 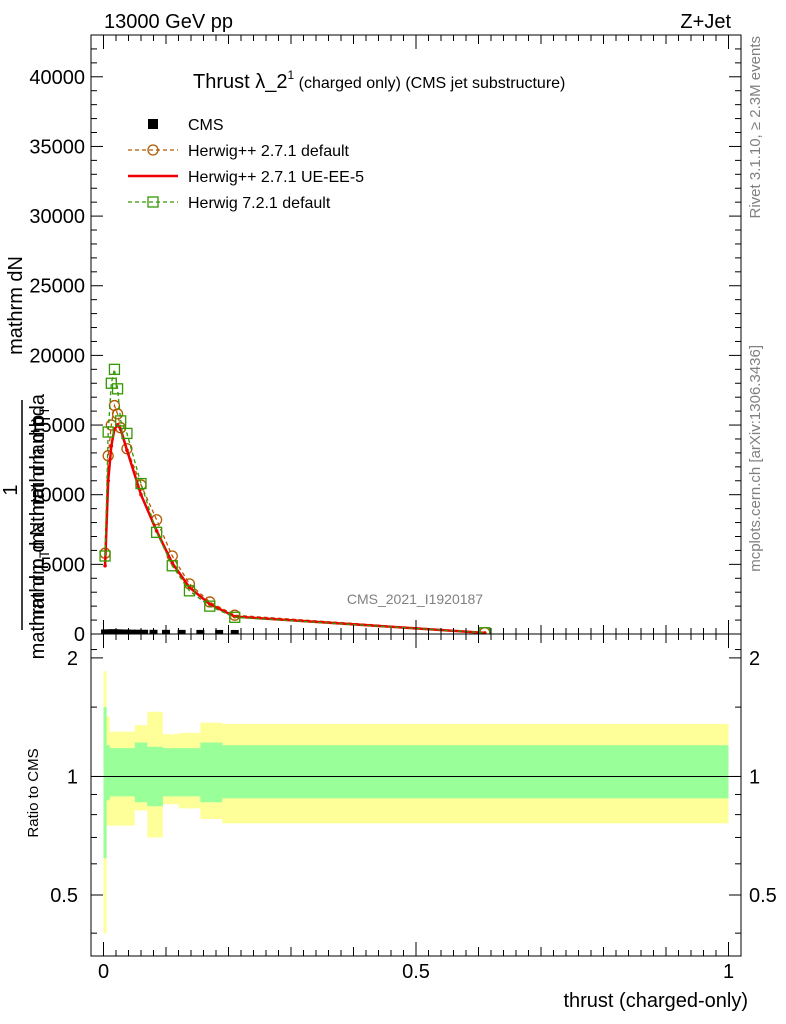 What do you see at coordinates (57, 356) in the screenshot?
I see `main-y-tick-label: 20000` at bounding box center [57, 356].